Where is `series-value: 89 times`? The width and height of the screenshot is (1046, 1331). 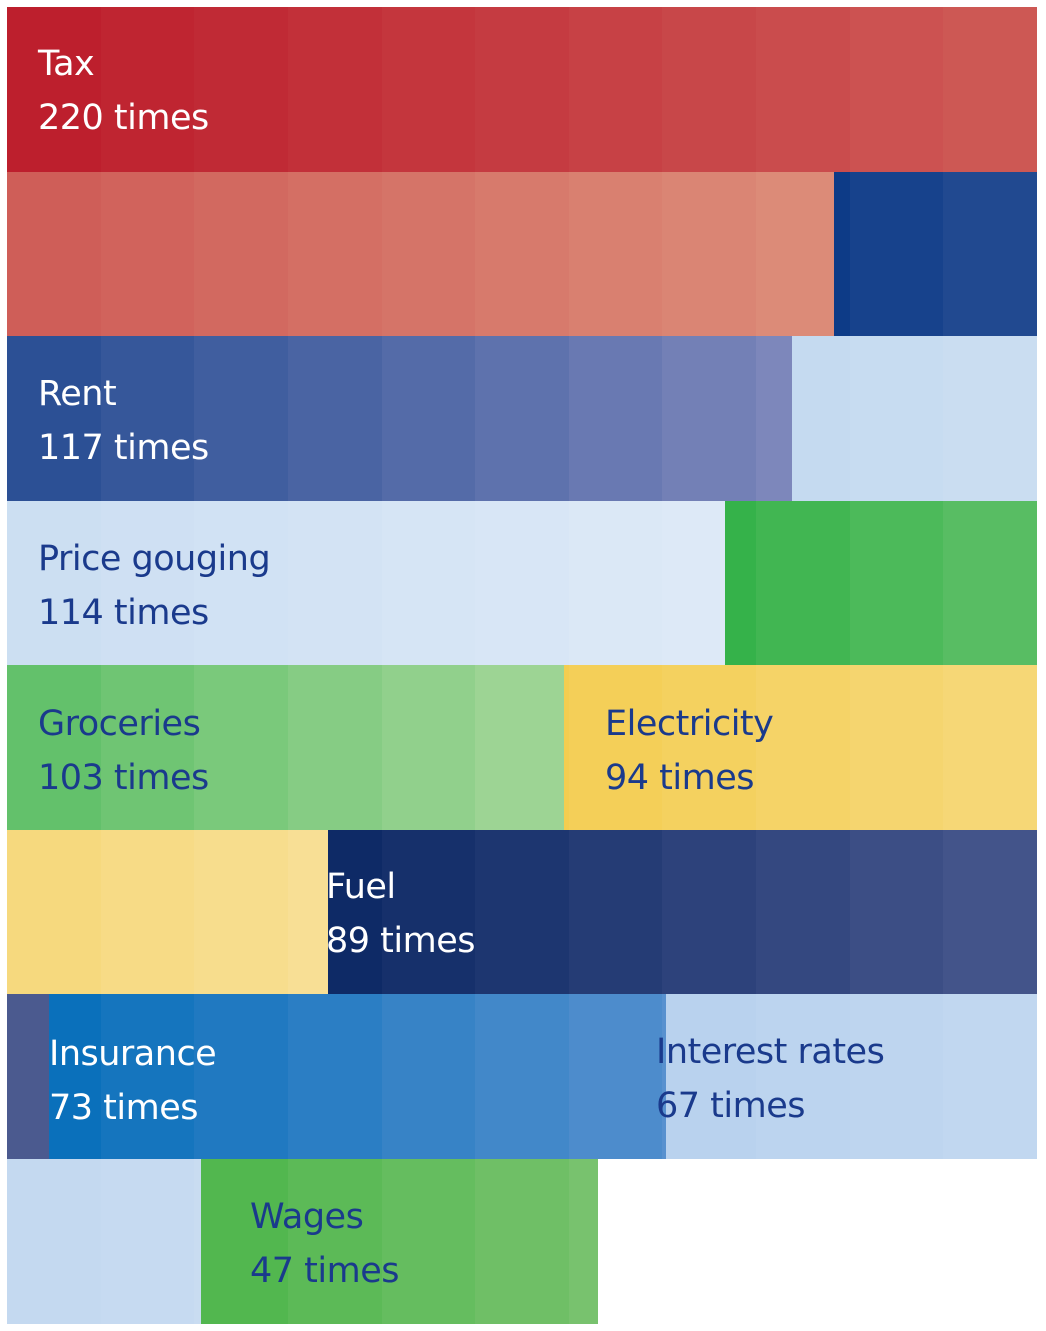 series-value: 89 times is located at coordinates (400, 941).